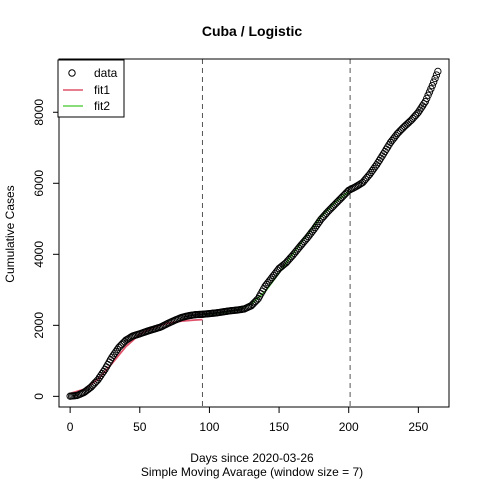 Image resolution: width=480 pixels, height=480 pixels. Describe the element at coordinates (418, 427) in the screenshot. I see `x-tick-label: 250` at that location.